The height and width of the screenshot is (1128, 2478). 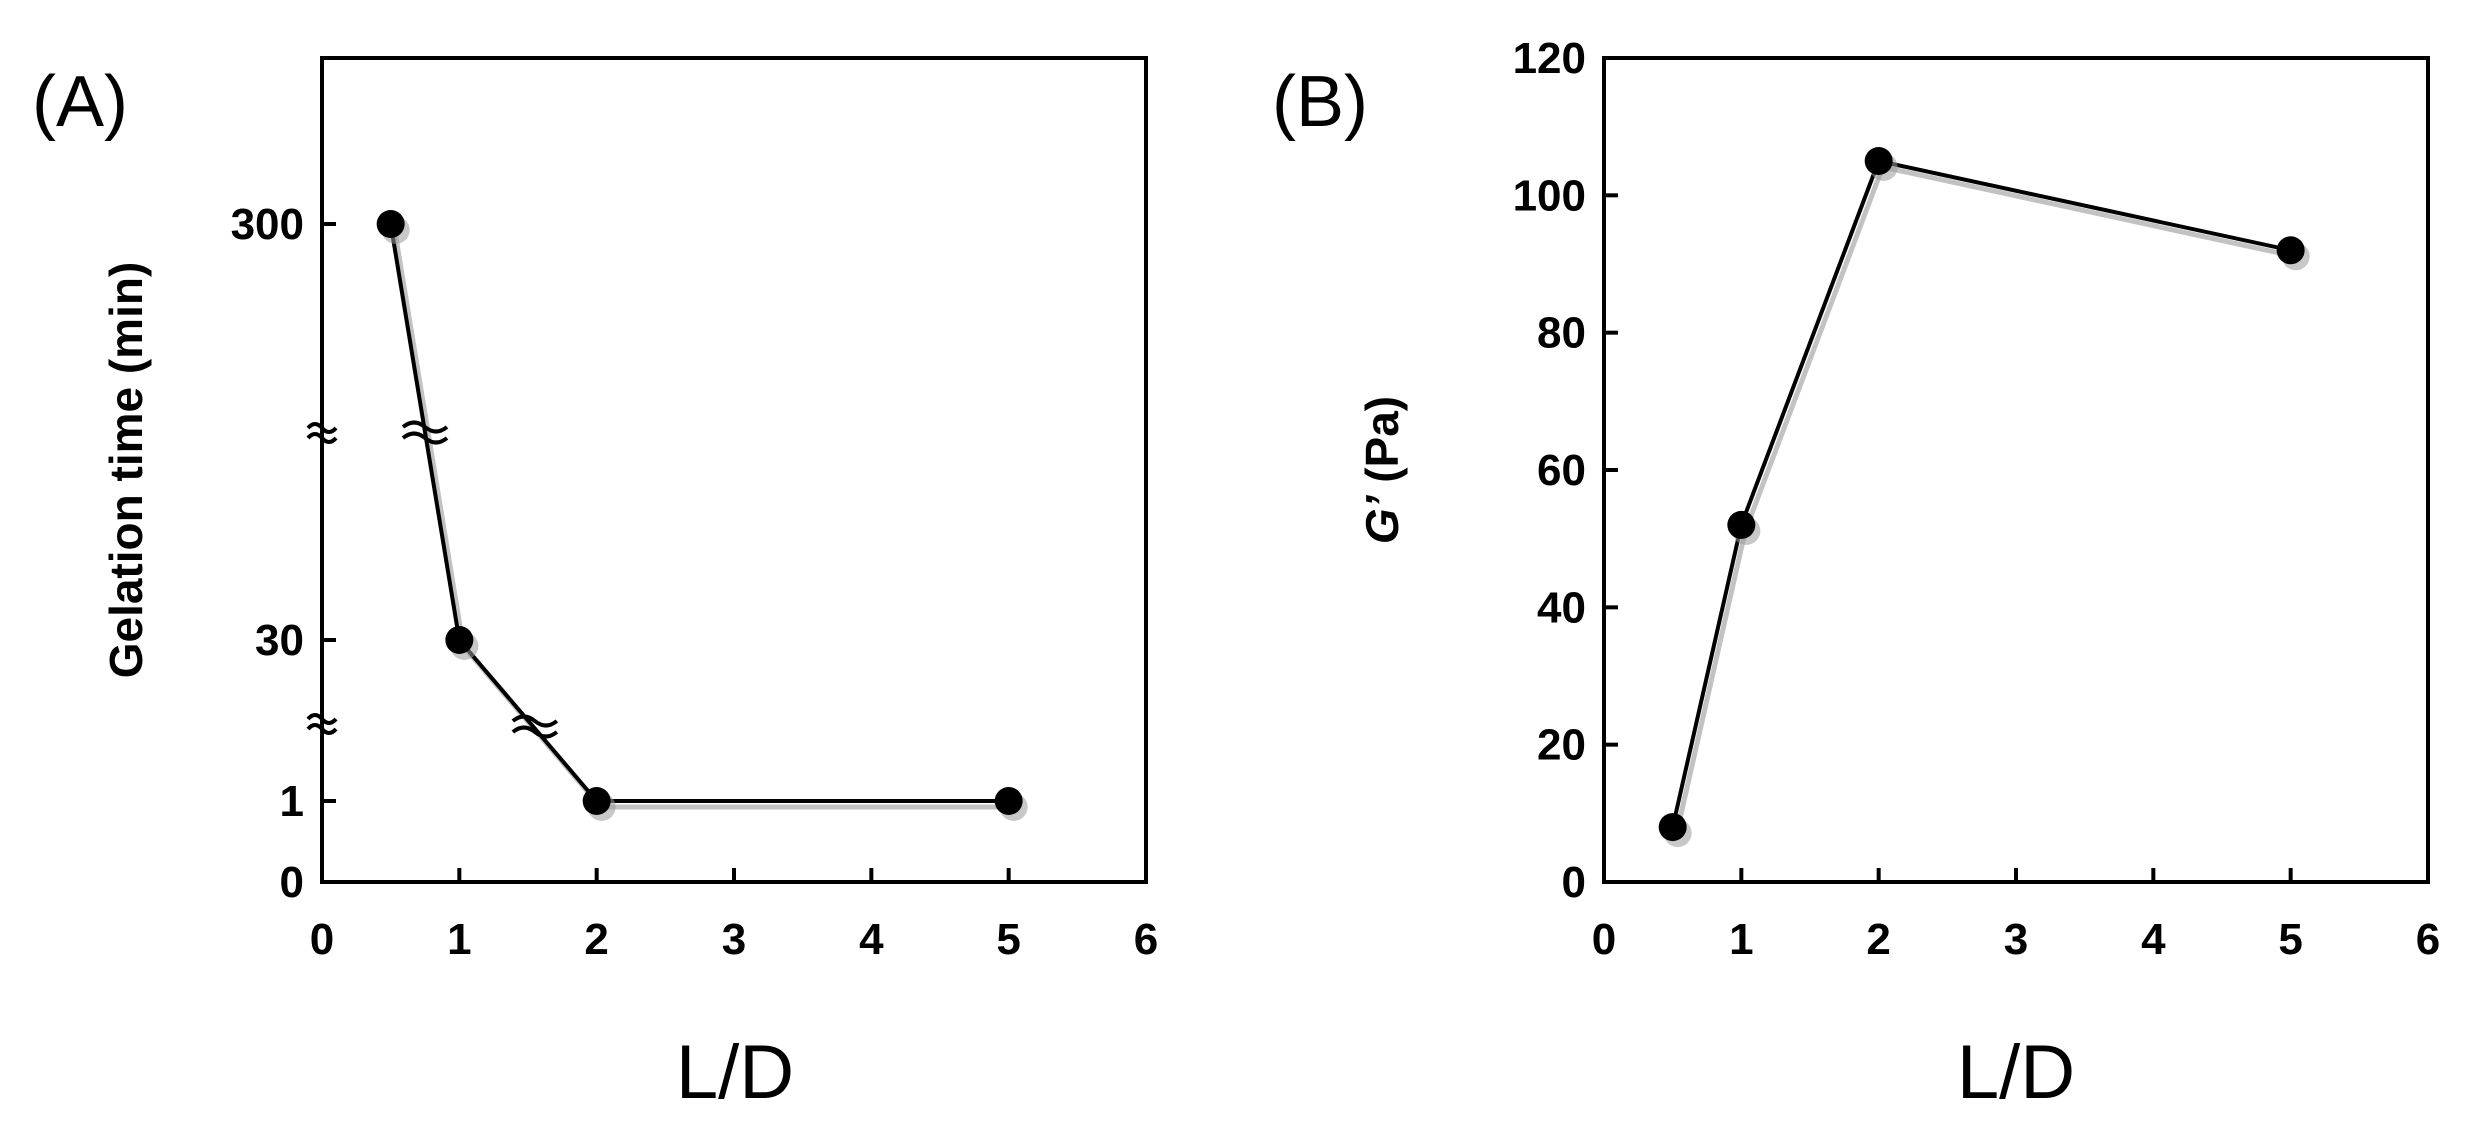 What do you see at coordinates (698, 513) in the screenshot?
I see `a-series-line` at bounding box center [698, 513].